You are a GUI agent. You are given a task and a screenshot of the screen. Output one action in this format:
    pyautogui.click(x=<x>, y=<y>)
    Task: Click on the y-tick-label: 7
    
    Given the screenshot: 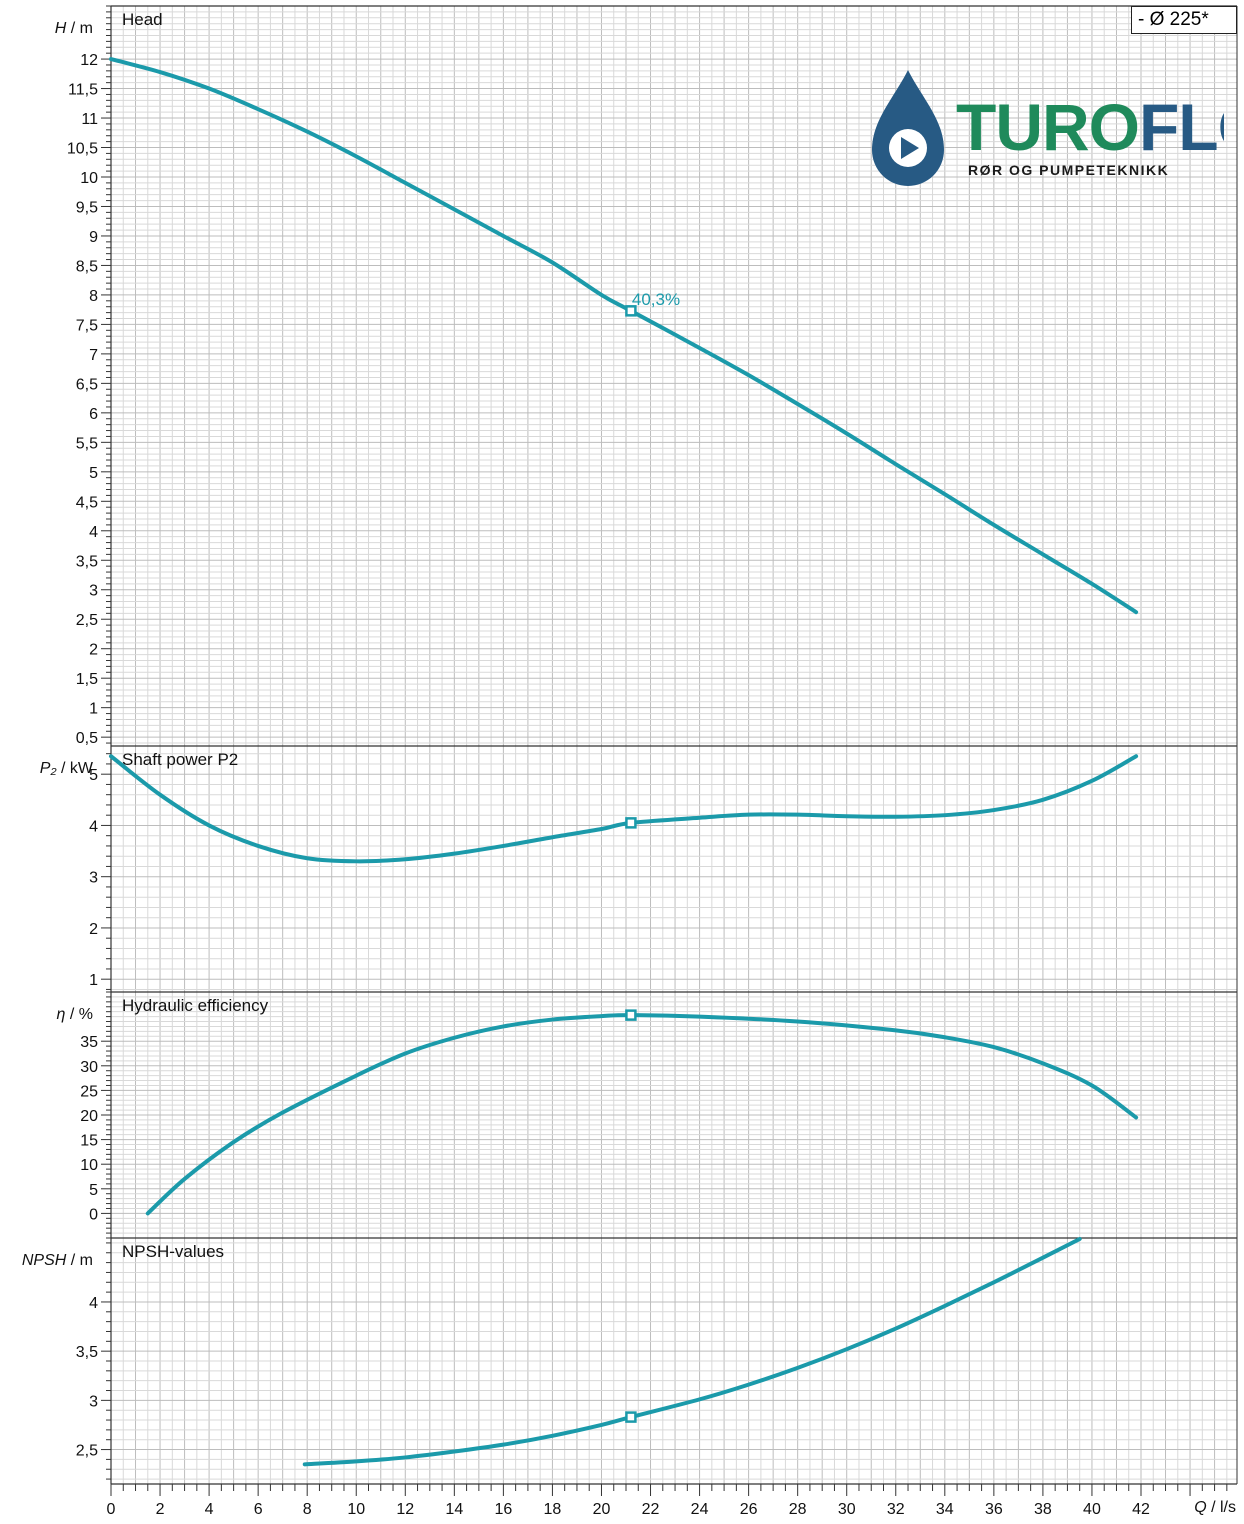 What is the action you would take?
    pyautogui.click(x=93, y=355)
    